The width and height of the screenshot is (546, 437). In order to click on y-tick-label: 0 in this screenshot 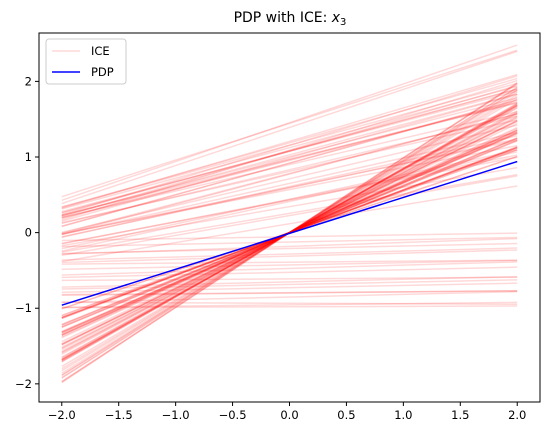, I will do `click(28, 233)`.